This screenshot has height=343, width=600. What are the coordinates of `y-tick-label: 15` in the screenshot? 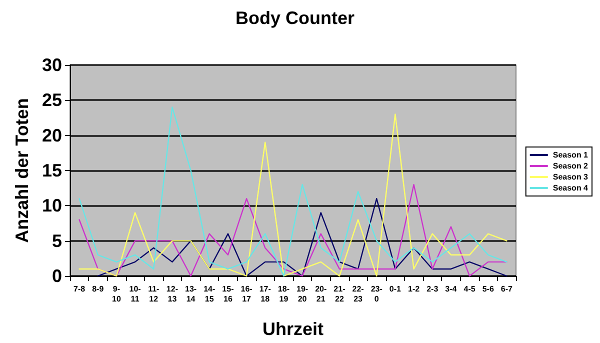 It's located at (52, 170).